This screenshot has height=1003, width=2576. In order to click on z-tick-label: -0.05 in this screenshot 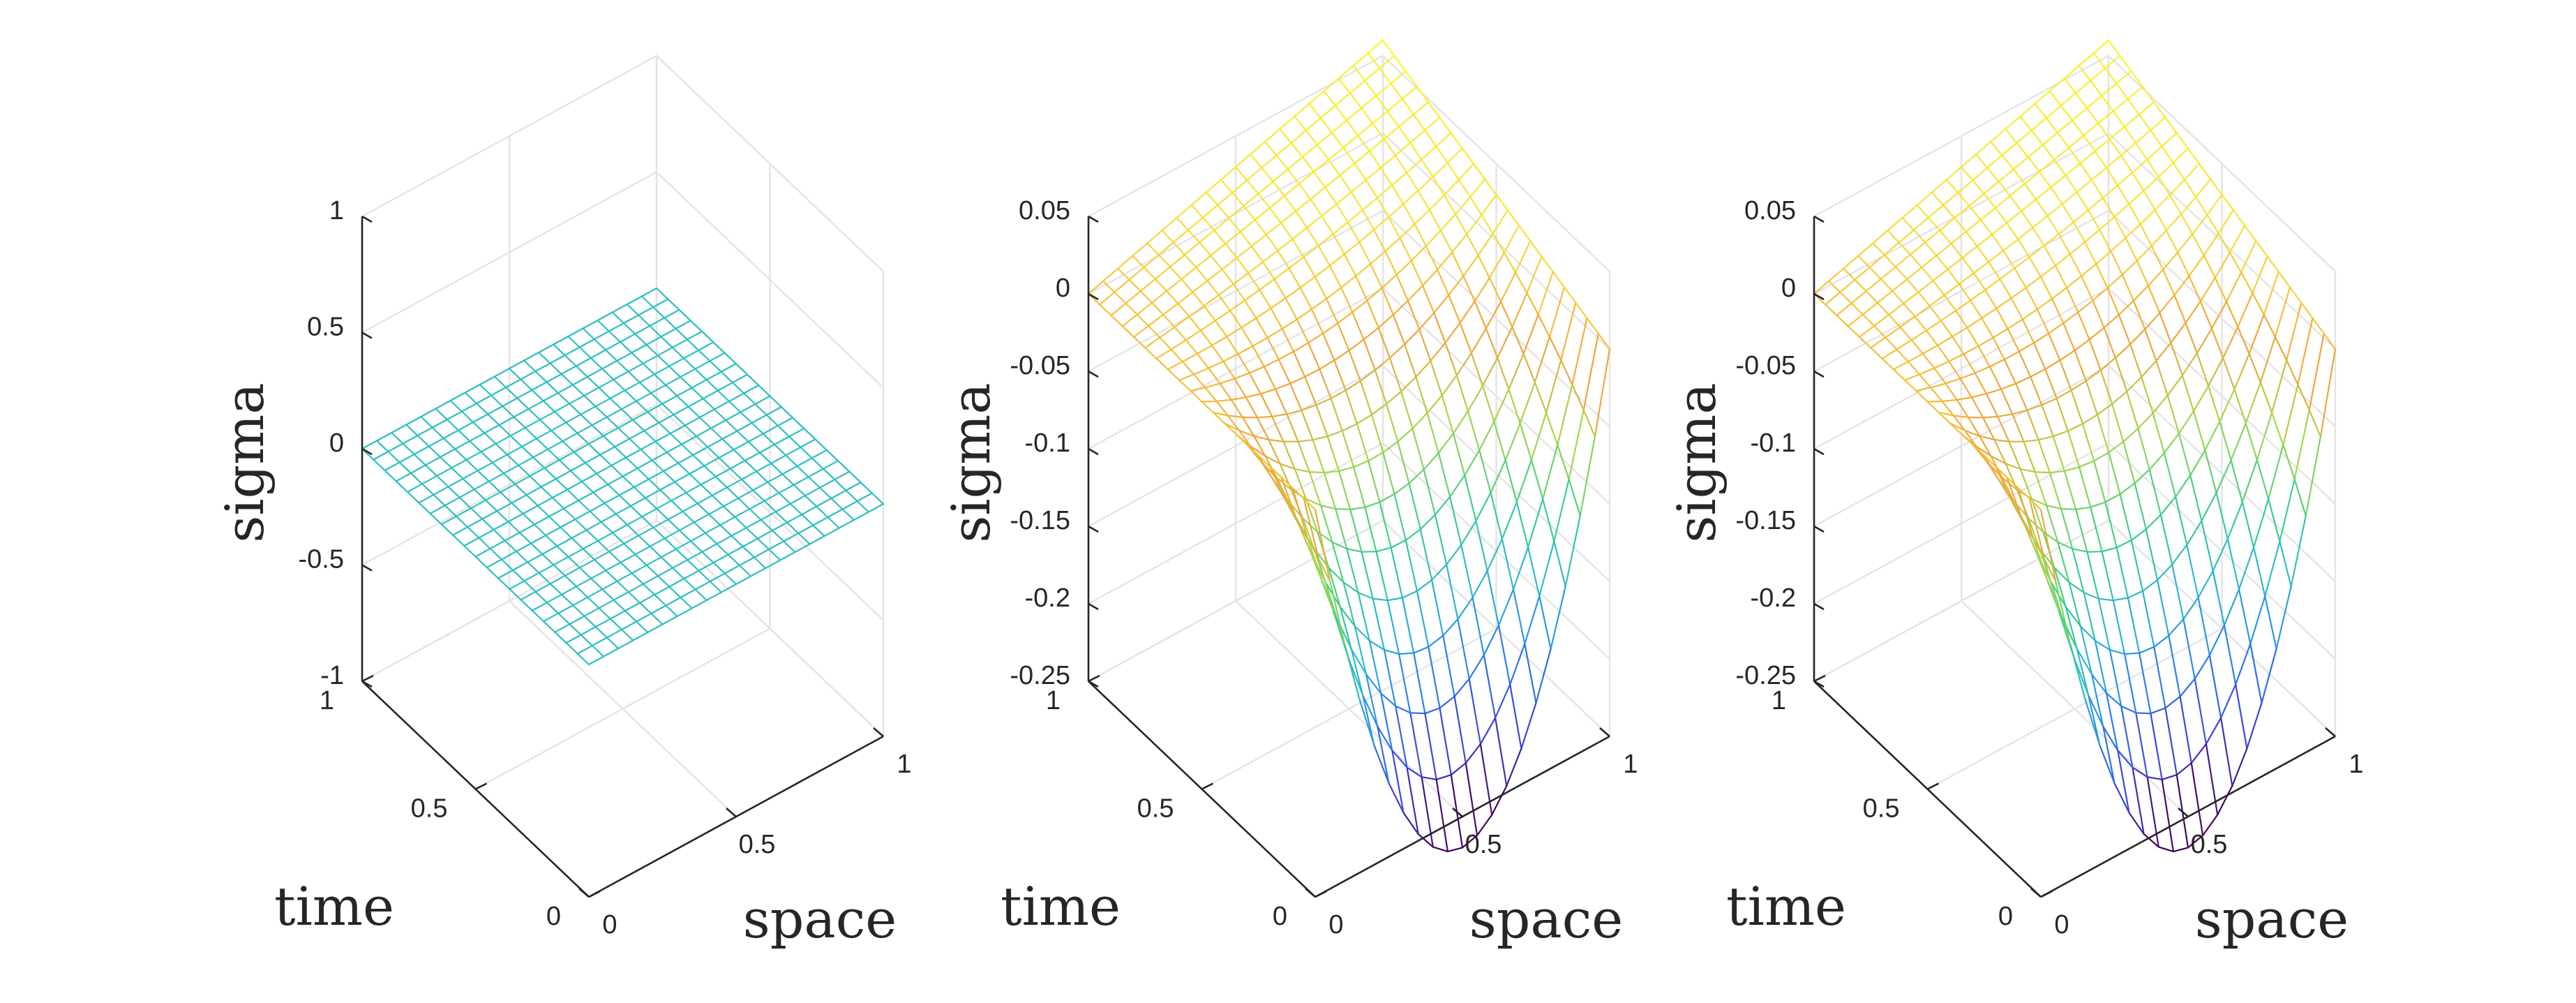, I will do `click(1765, 366)`.